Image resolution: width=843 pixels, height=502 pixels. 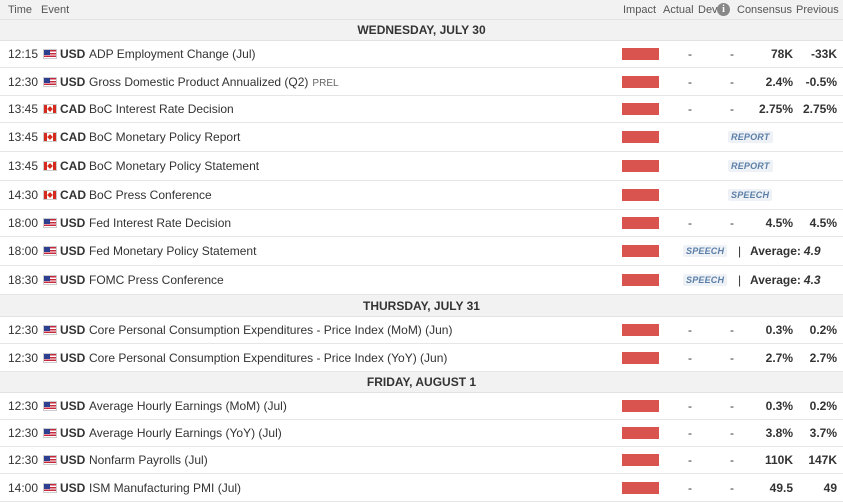 I want to click on average-value: 4.9, so click(x=812, y=251).